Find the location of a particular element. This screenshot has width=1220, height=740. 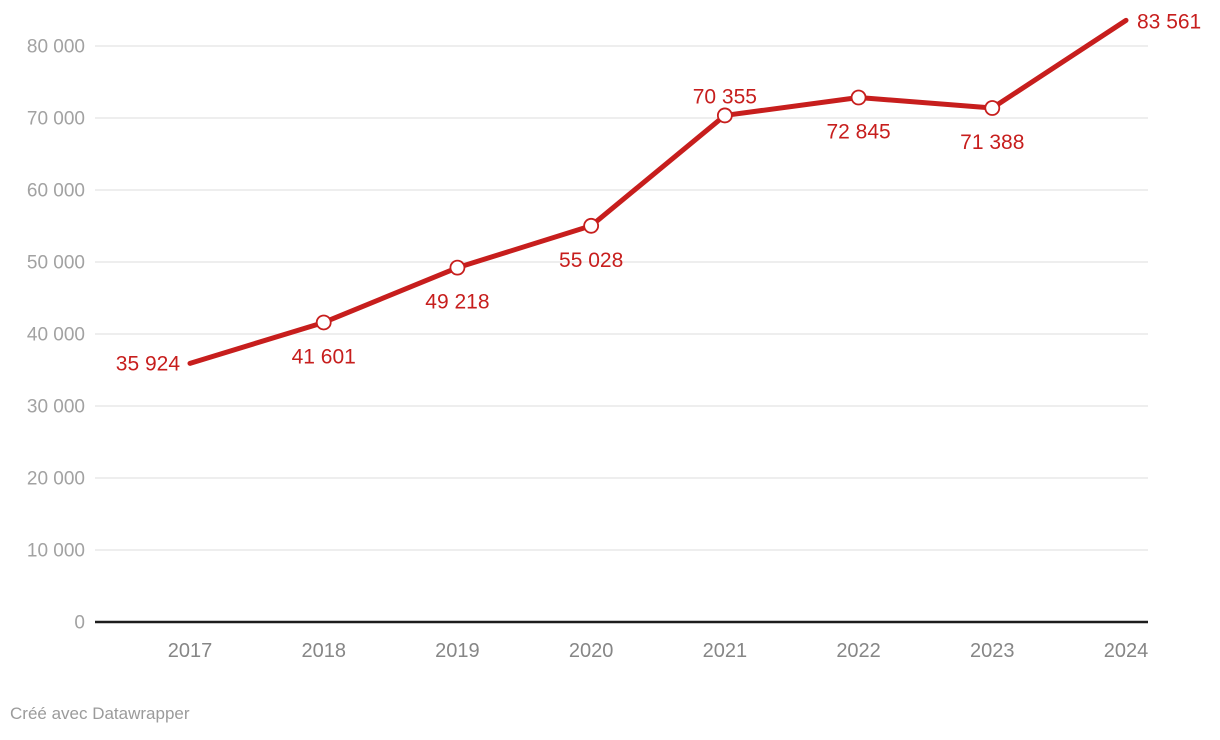

data-value-label: 55 028 is located at coordinates (591, 260).